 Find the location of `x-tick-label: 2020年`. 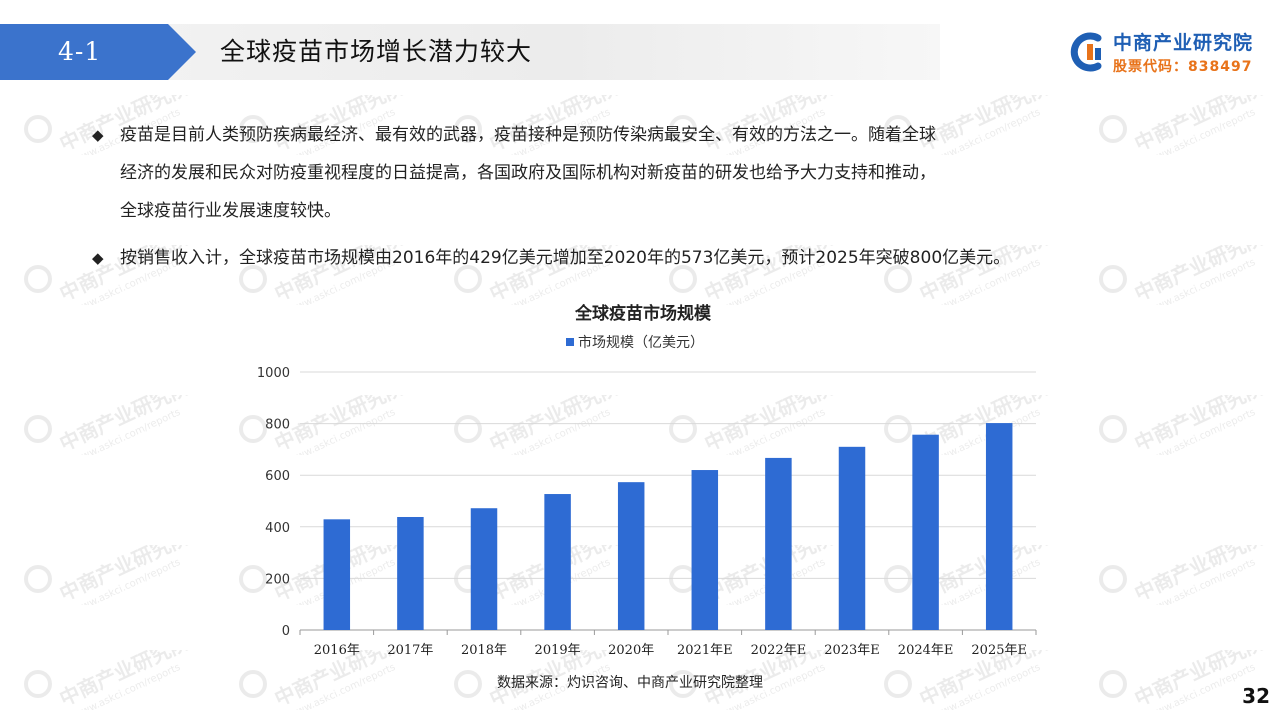

x-tick-label: 2020年 is located at coordinates (631, 650).